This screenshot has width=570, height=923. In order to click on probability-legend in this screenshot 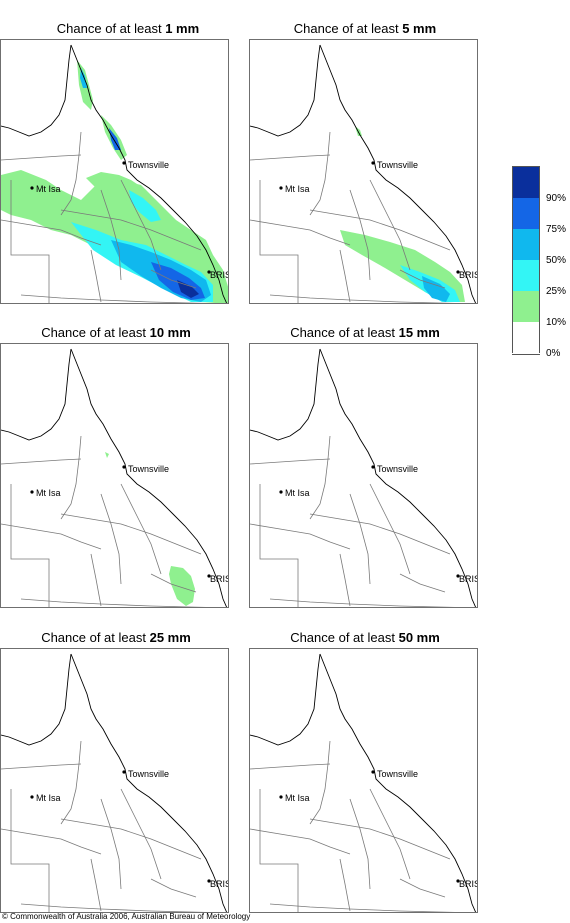, I will do `click(526, 260)`.